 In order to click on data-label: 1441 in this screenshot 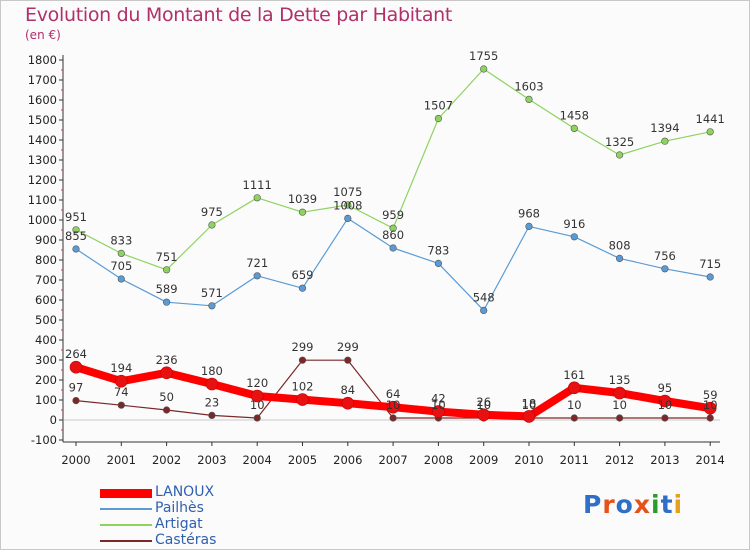, I will do `click(710, 119)`.